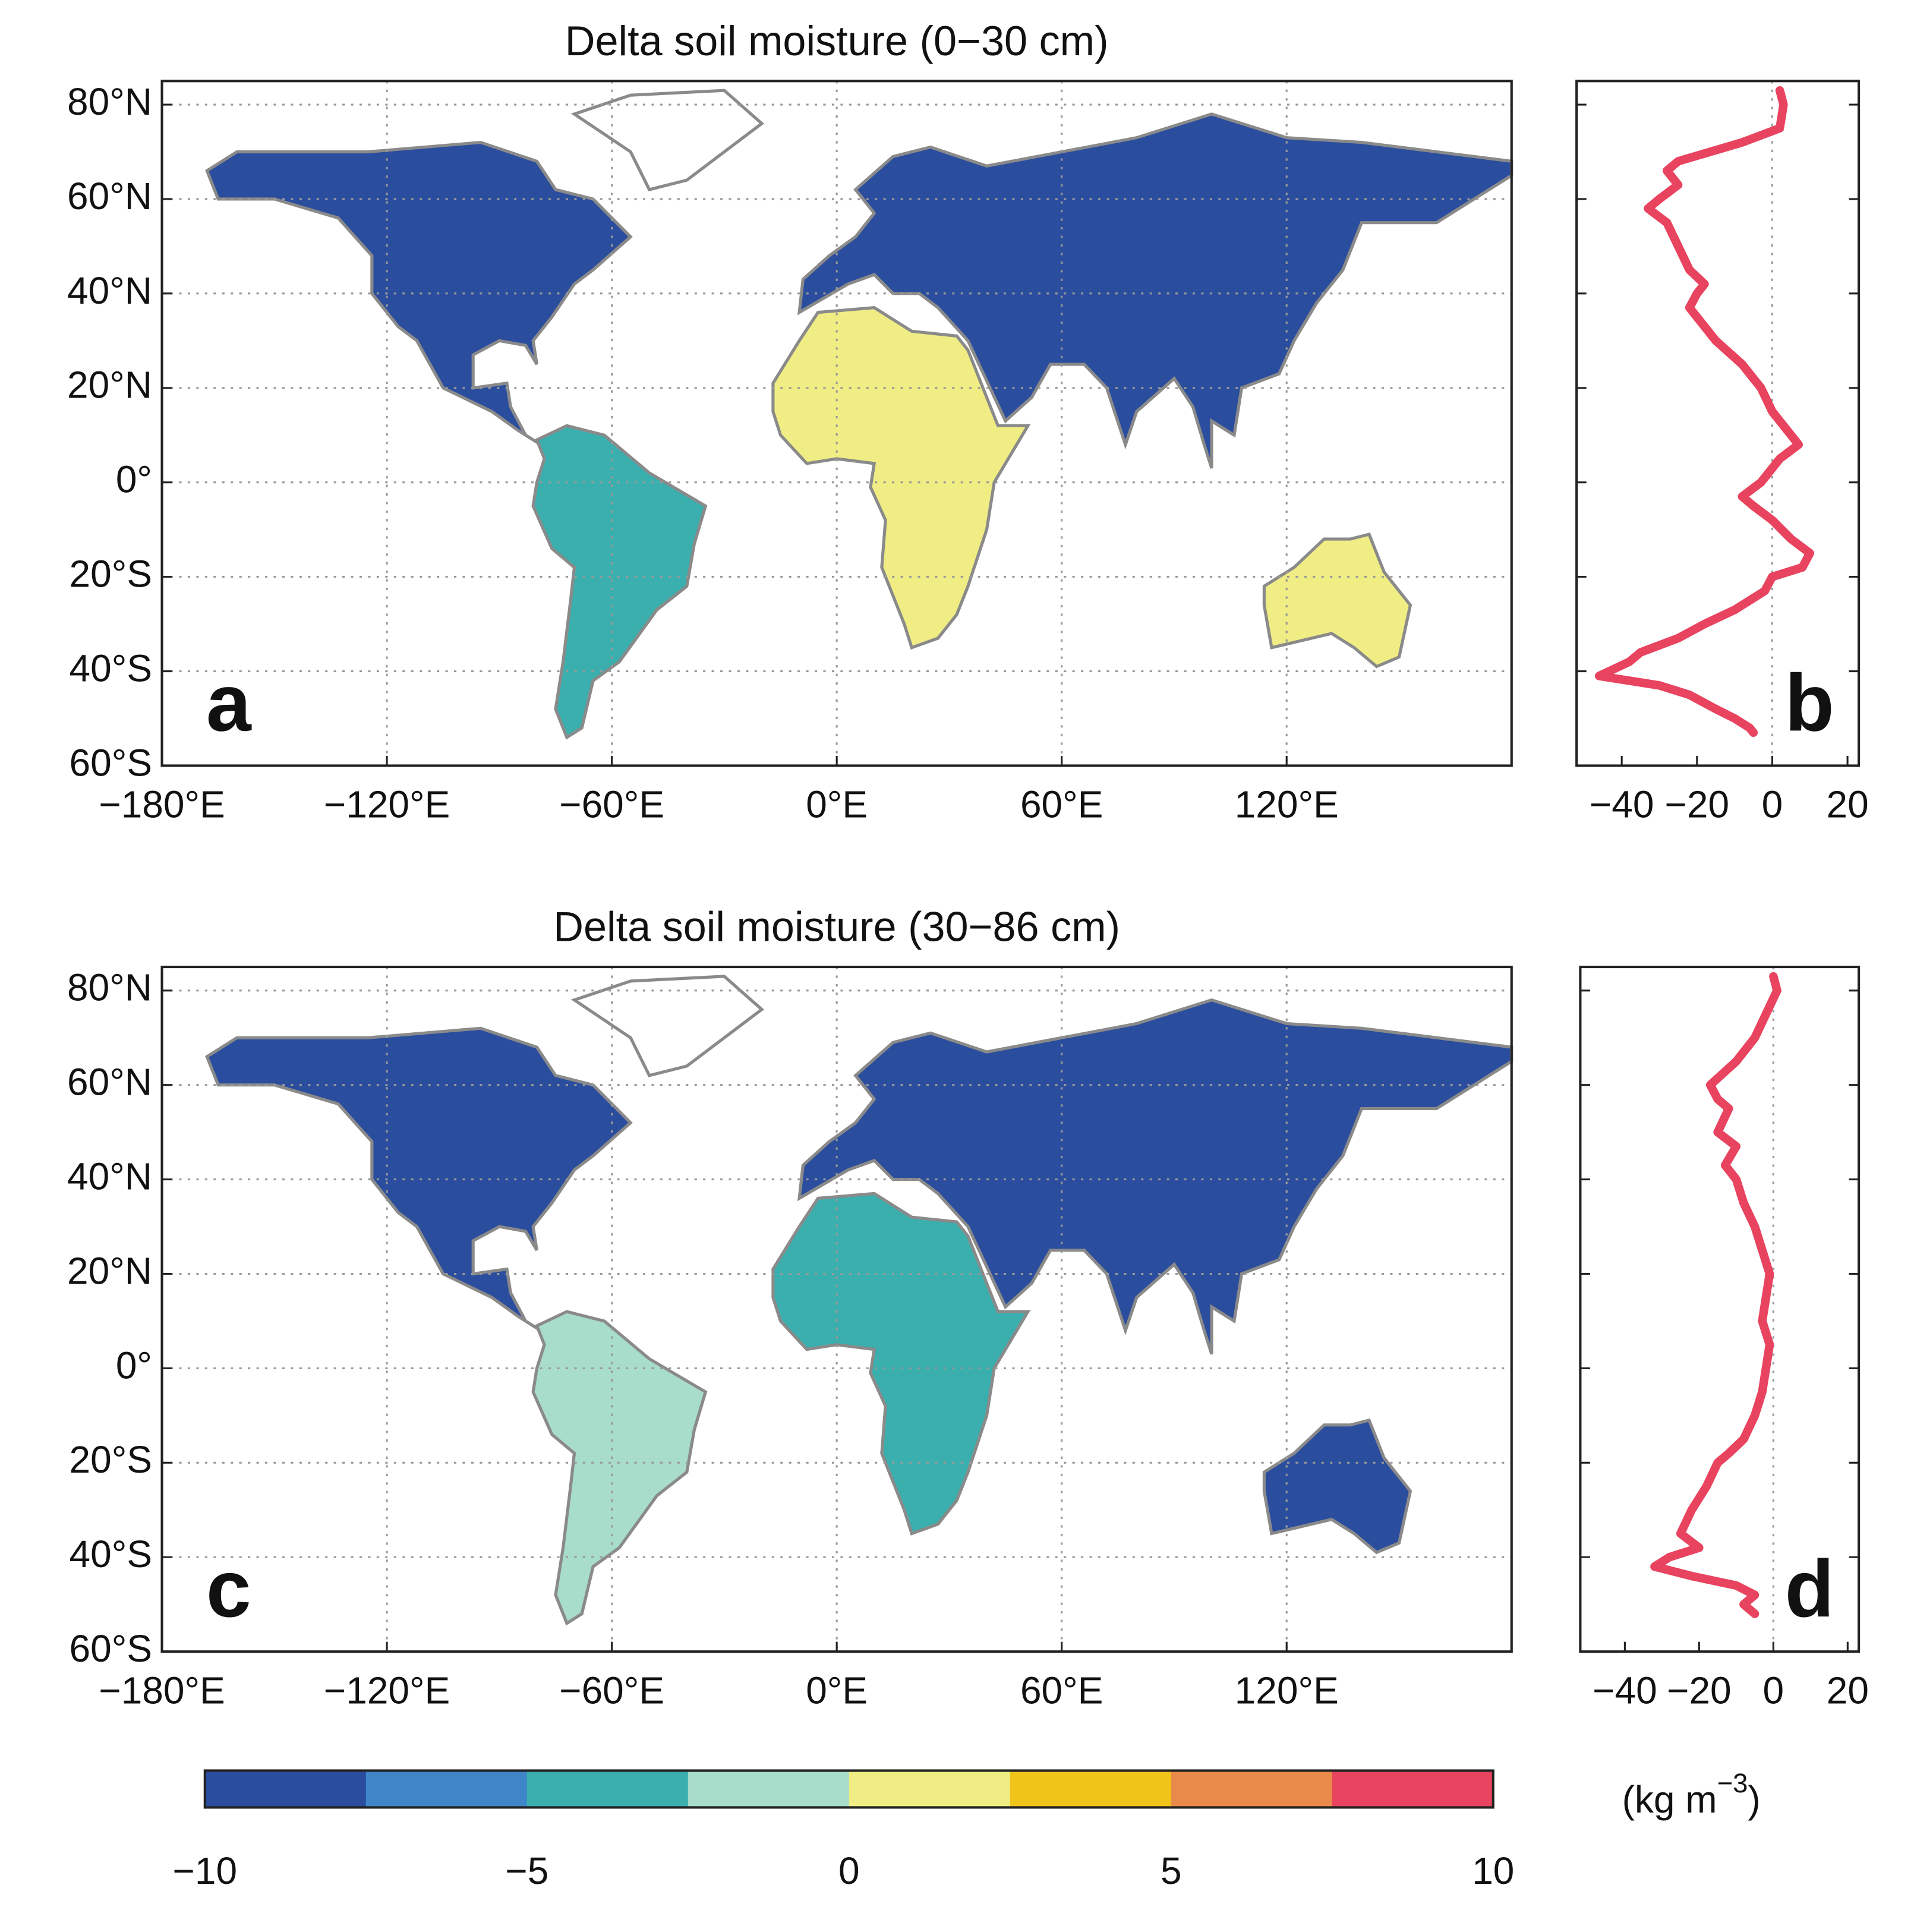 Image resolution: width=1914 pixels, height=1932 pixels. Describe the element at coordinates (228, 1588) in the screenshot. I see `panel-label: c` at that location.